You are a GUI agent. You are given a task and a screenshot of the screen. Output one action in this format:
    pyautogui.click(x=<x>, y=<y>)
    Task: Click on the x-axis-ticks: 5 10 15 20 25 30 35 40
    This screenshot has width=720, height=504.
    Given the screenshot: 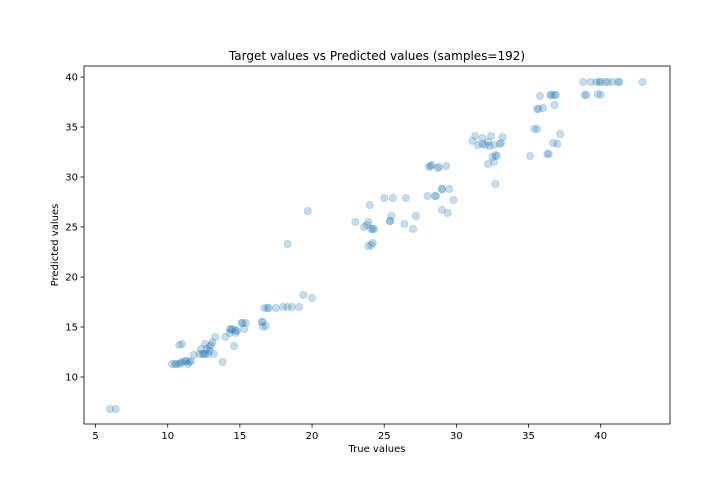 What is the action you would take?
    pyautogui.click(x=349, y=433)
    